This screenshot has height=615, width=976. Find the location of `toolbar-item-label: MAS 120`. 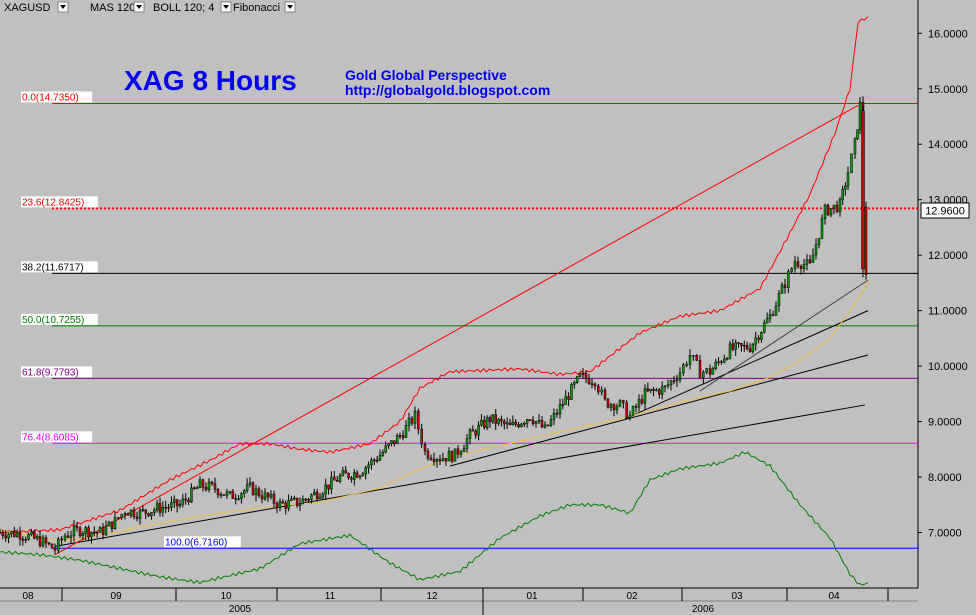

toolbar-item-label: MAS 120 is located at coordinates (112, 8).